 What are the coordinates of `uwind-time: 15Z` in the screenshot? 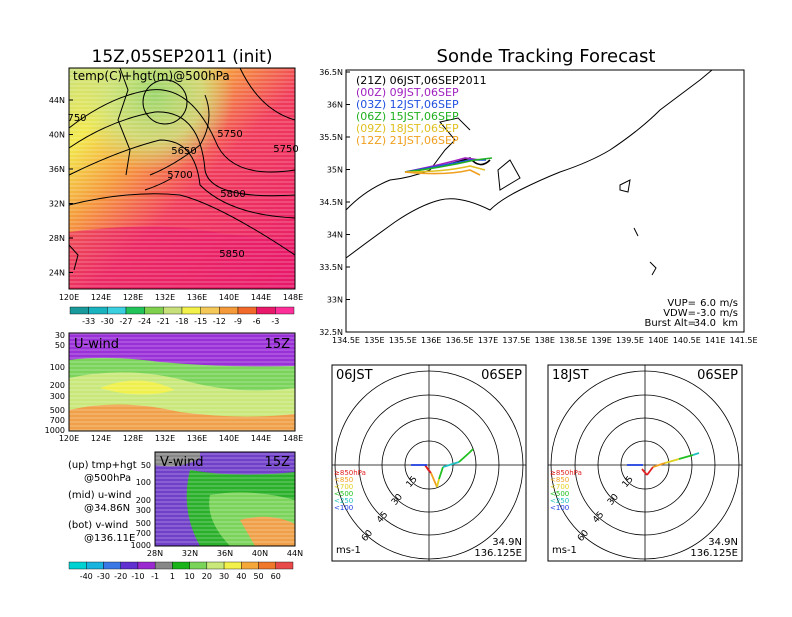 It's located at (278, 344).